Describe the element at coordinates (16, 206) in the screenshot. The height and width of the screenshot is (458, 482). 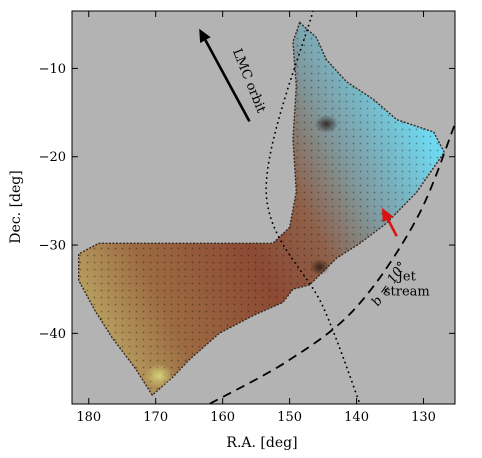
I see `y-axis-label: Dec. [deg]` at that location.